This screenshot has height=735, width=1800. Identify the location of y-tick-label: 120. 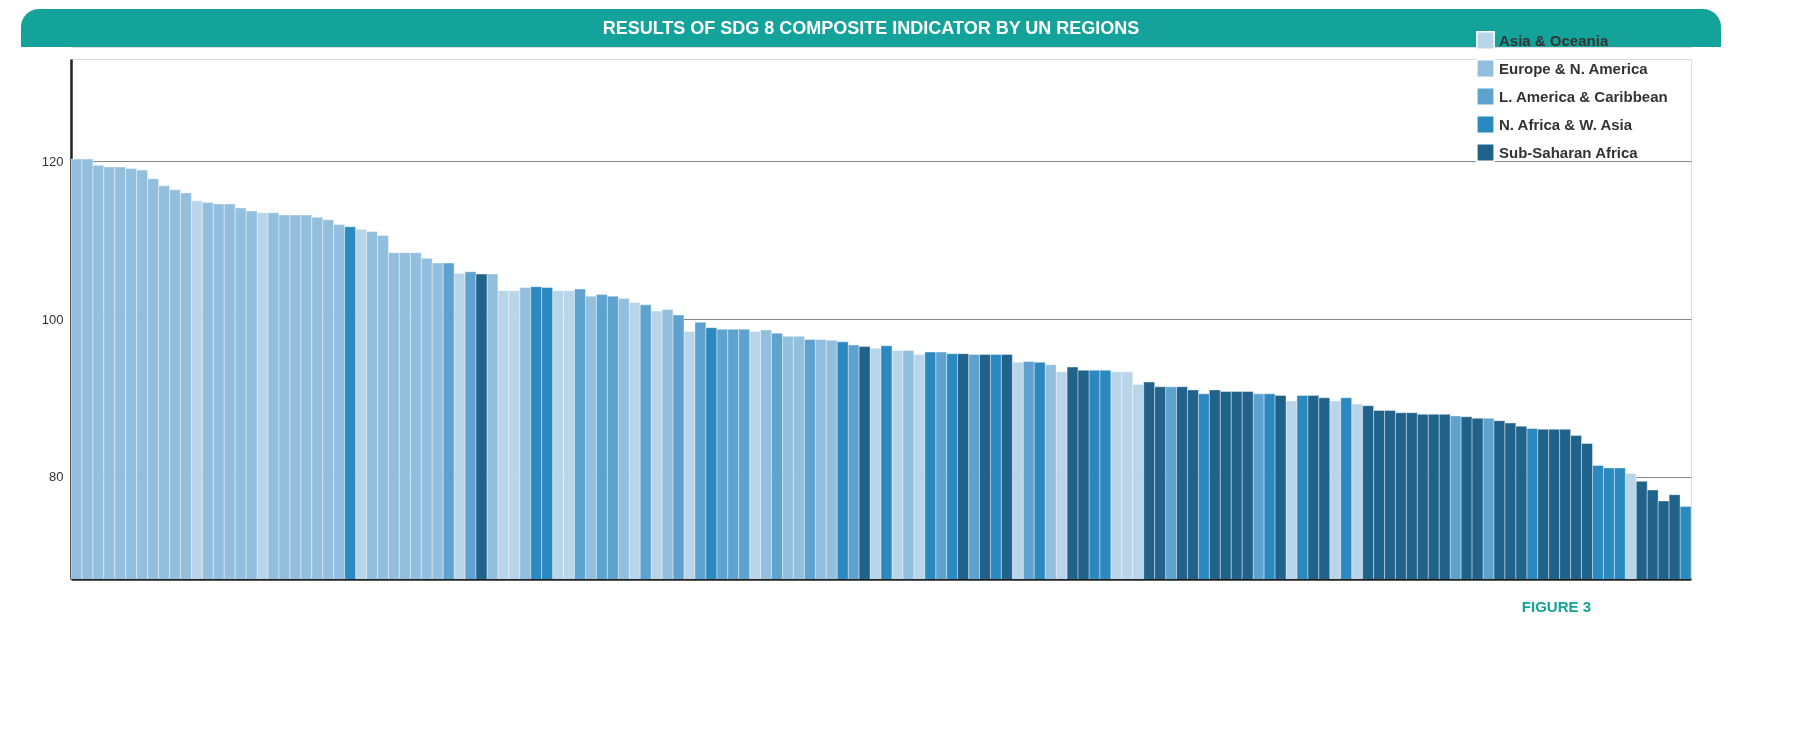
(52, 161).